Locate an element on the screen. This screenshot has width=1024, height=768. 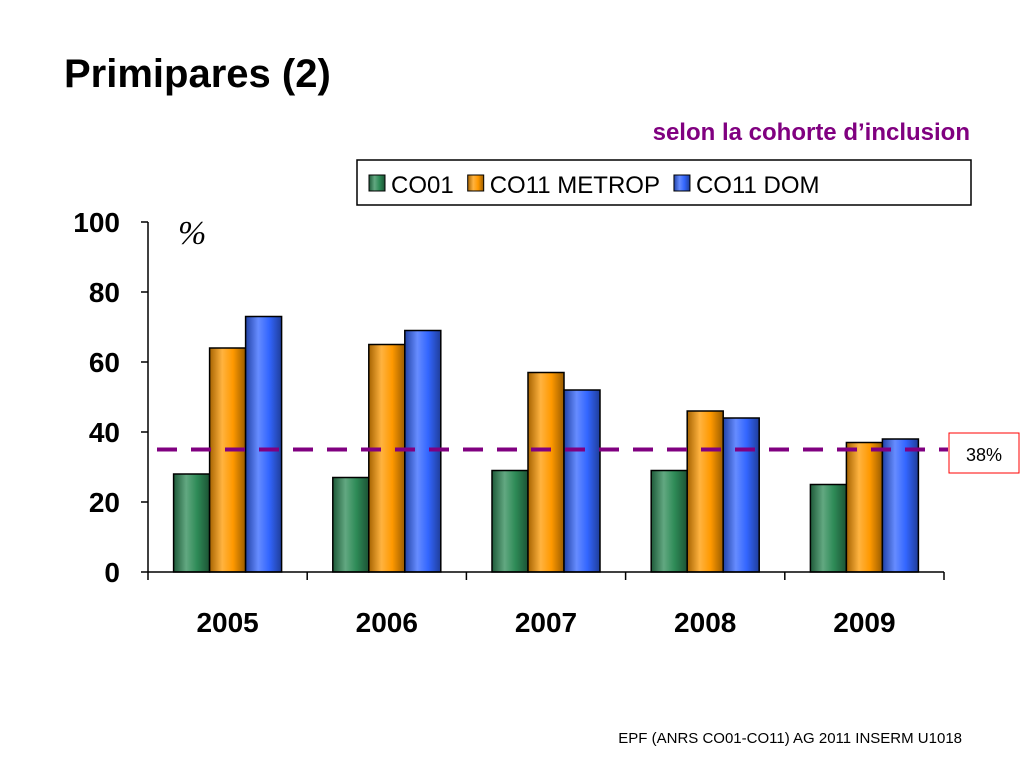
reference-label: 38% is located at coordinates (984, 455).